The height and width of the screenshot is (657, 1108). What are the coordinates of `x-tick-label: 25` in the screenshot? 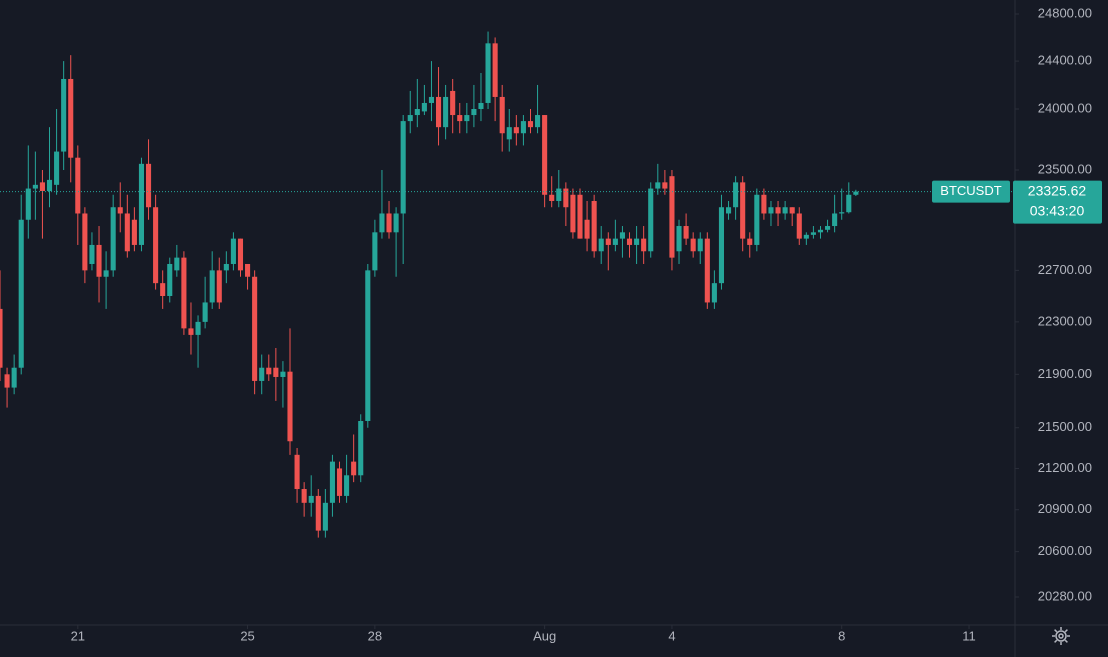 It's located at (247, 635).